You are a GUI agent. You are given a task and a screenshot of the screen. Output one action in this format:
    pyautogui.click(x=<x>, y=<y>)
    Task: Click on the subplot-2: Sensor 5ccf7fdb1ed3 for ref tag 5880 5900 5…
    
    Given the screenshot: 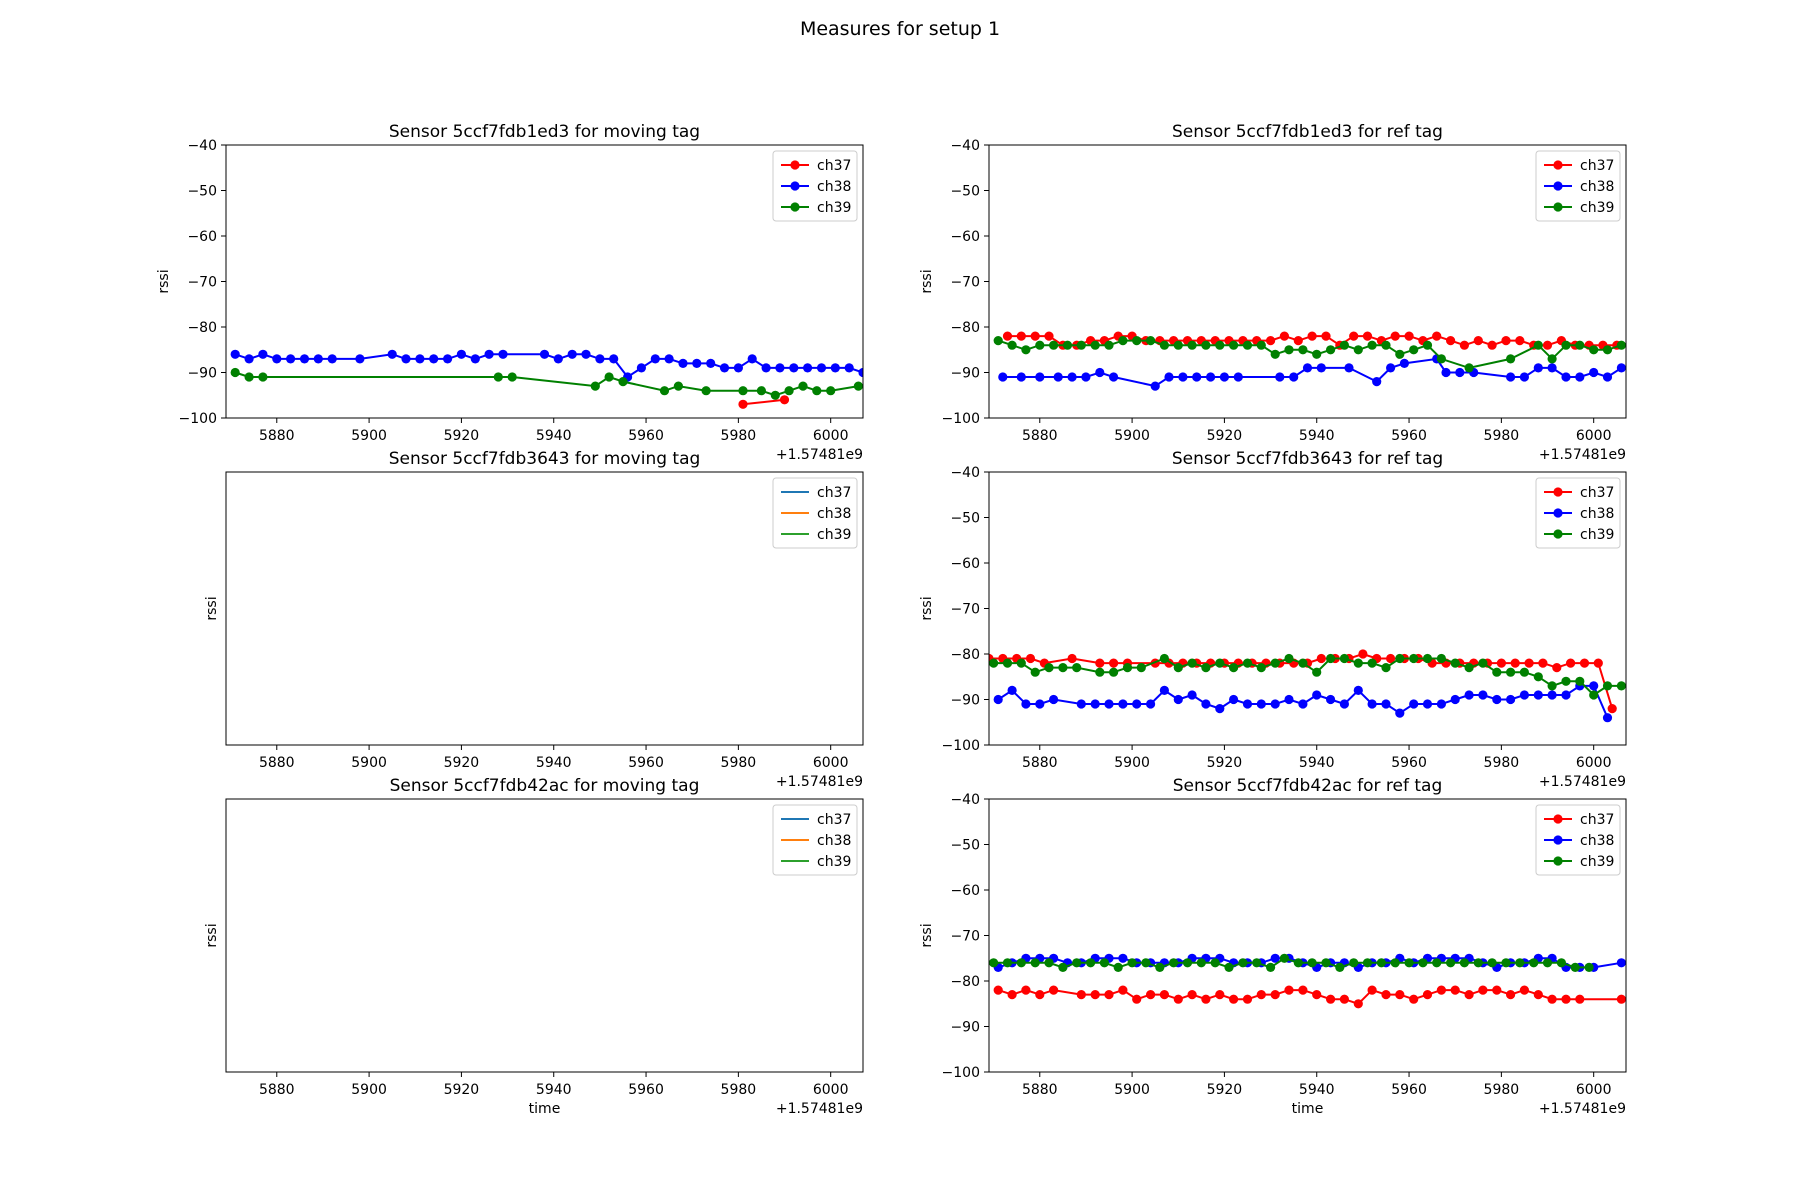 What is the action you would take?
    pyautogui.click(x=1273, y=292)
    